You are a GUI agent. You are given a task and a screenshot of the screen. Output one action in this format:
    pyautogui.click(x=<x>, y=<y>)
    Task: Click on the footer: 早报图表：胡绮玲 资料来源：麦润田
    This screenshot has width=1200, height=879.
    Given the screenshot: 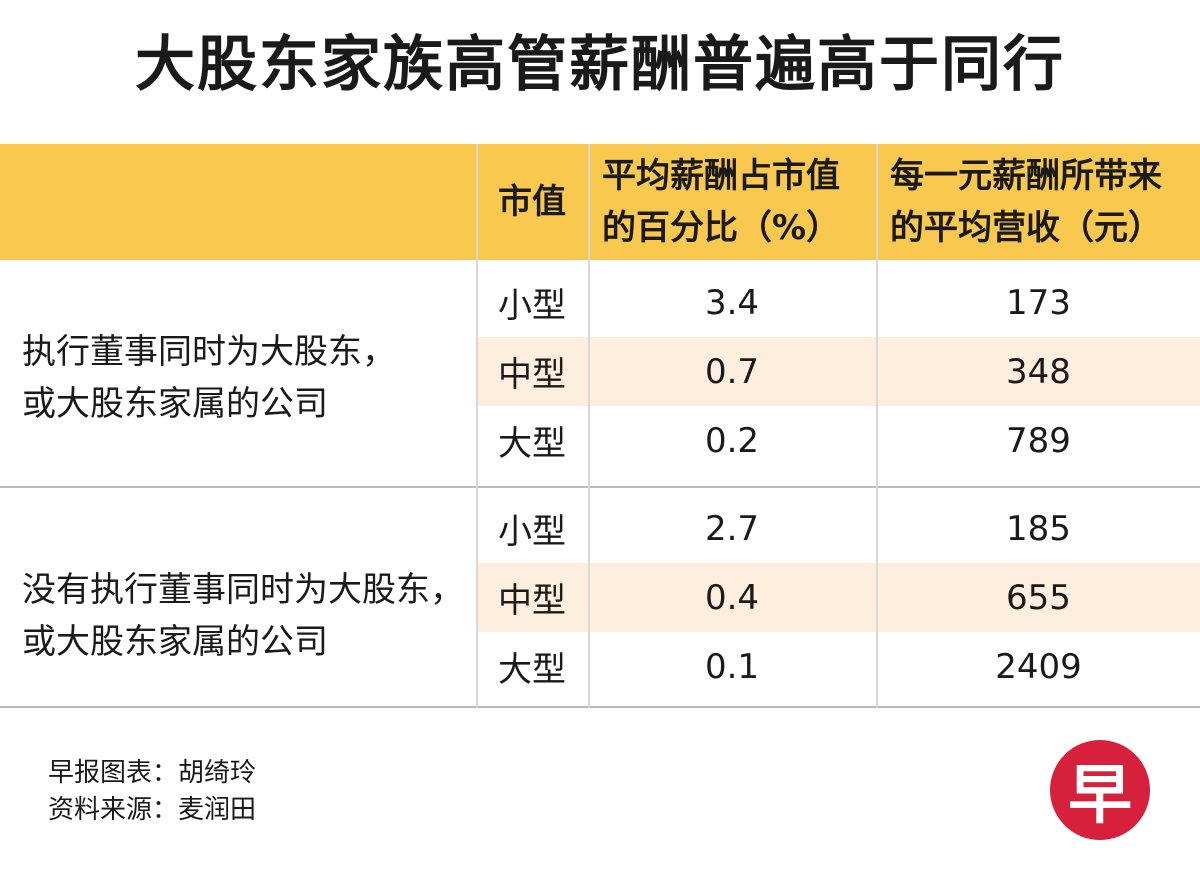 What is the action you would take?
    pyautogui.click(x=152, y=792)
    